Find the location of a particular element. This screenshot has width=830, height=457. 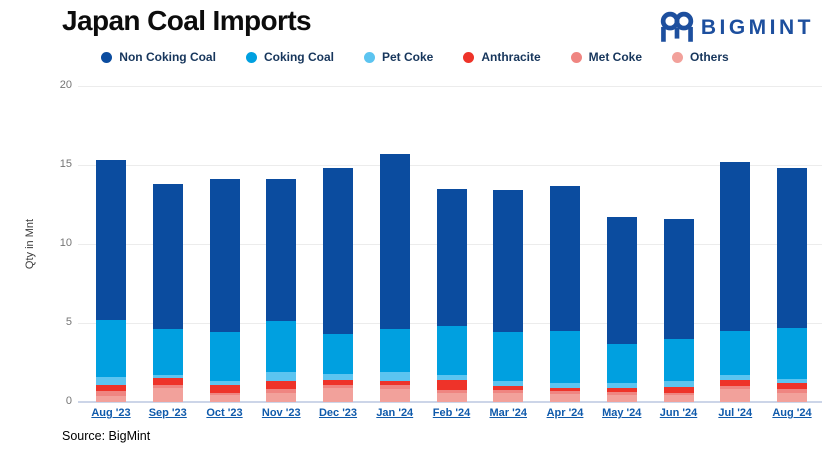

legend-item-coking-coal: Coking Coal is located at coordinates (289, 57).